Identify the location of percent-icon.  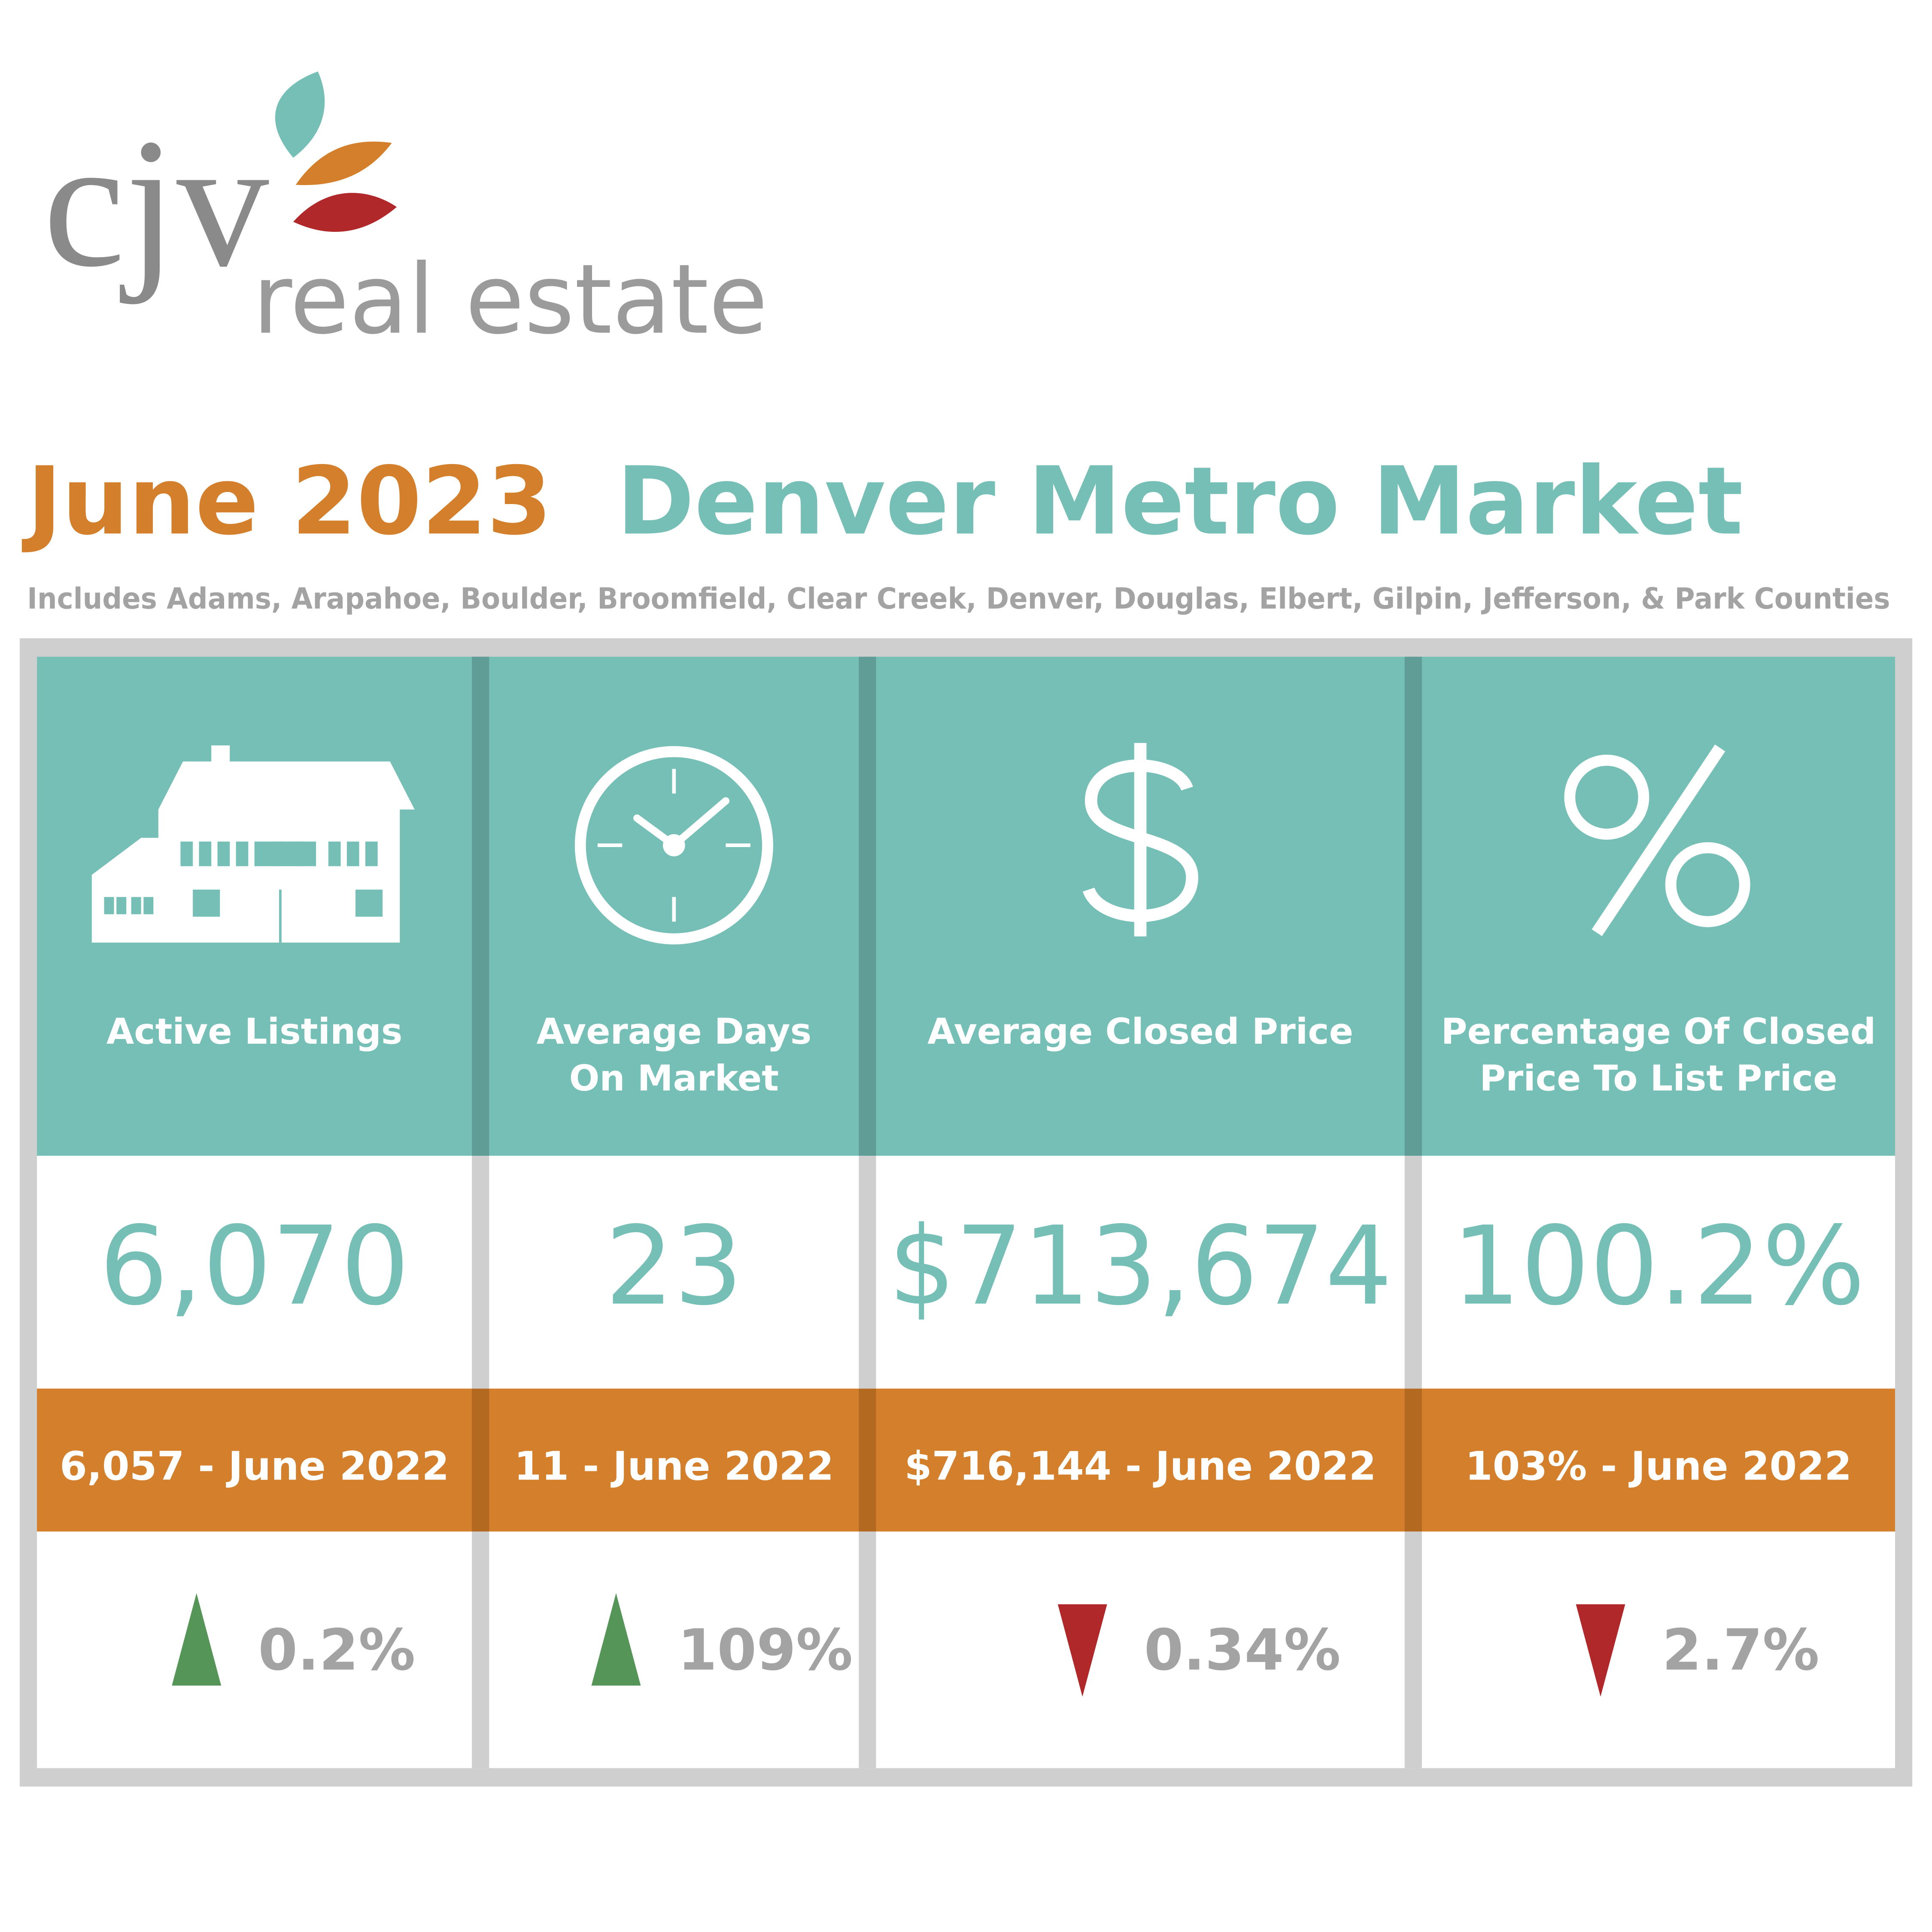
(1657, 840).